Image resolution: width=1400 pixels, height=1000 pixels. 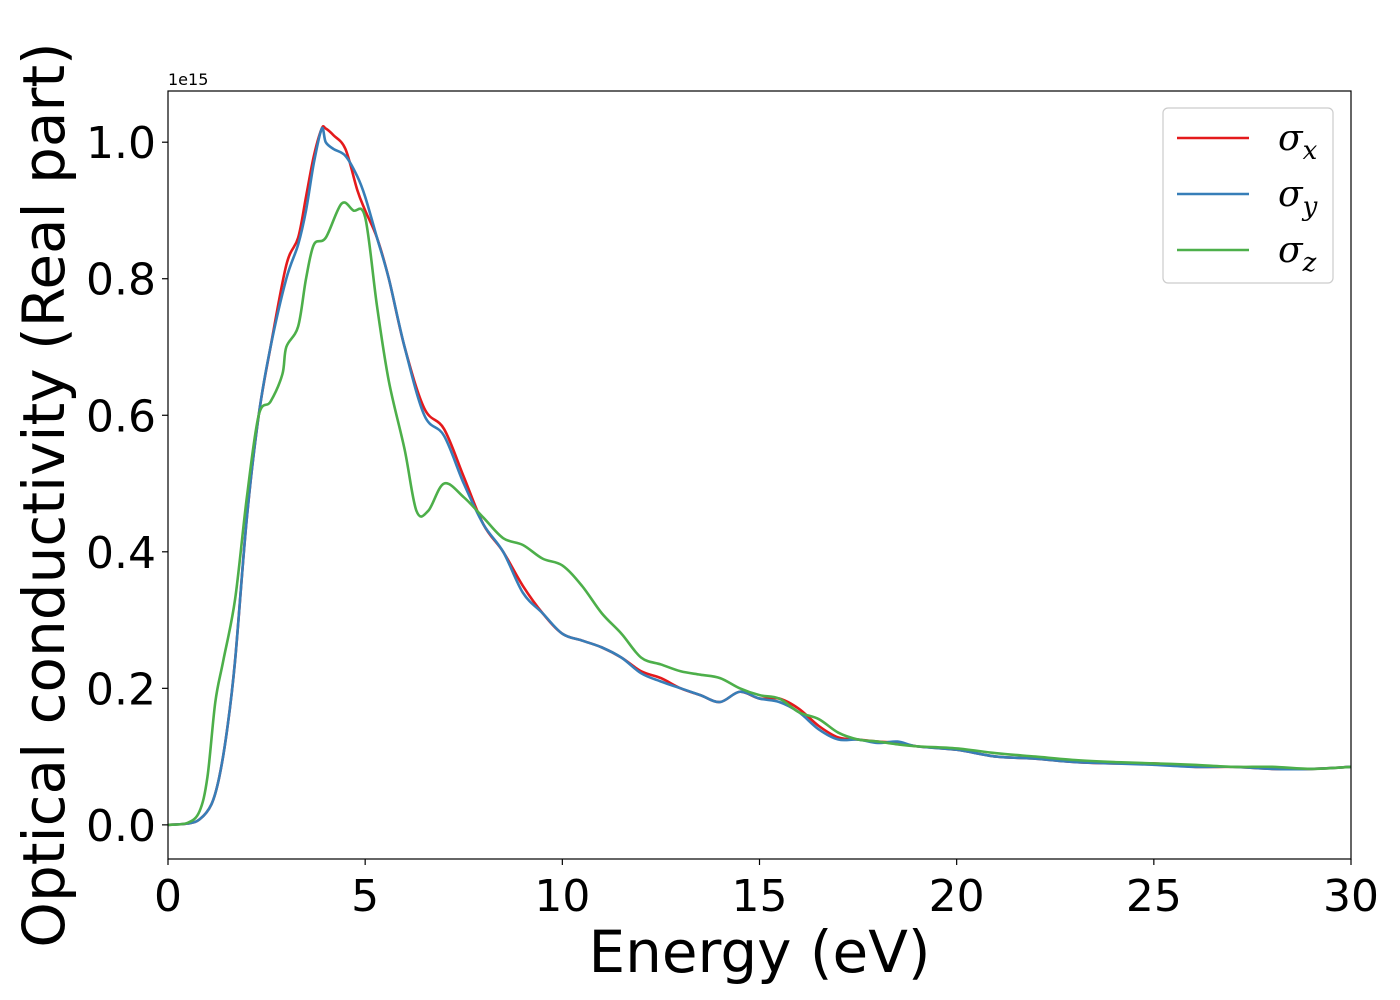 I want to click on x-tick-label: 10, so click(x=562, y=896).